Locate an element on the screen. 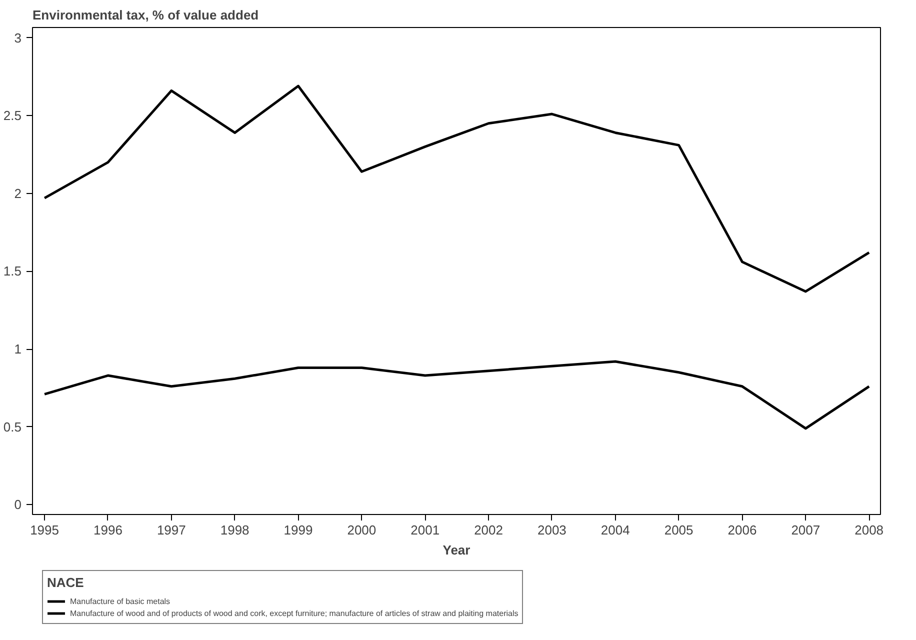  x-tick-label: 1995 is located at coordinates (45, 530).